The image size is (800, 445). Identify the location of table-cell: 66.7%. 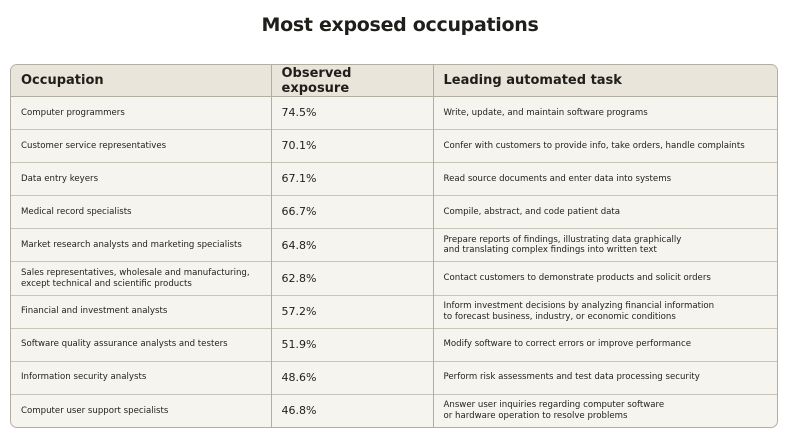
(352, 212).